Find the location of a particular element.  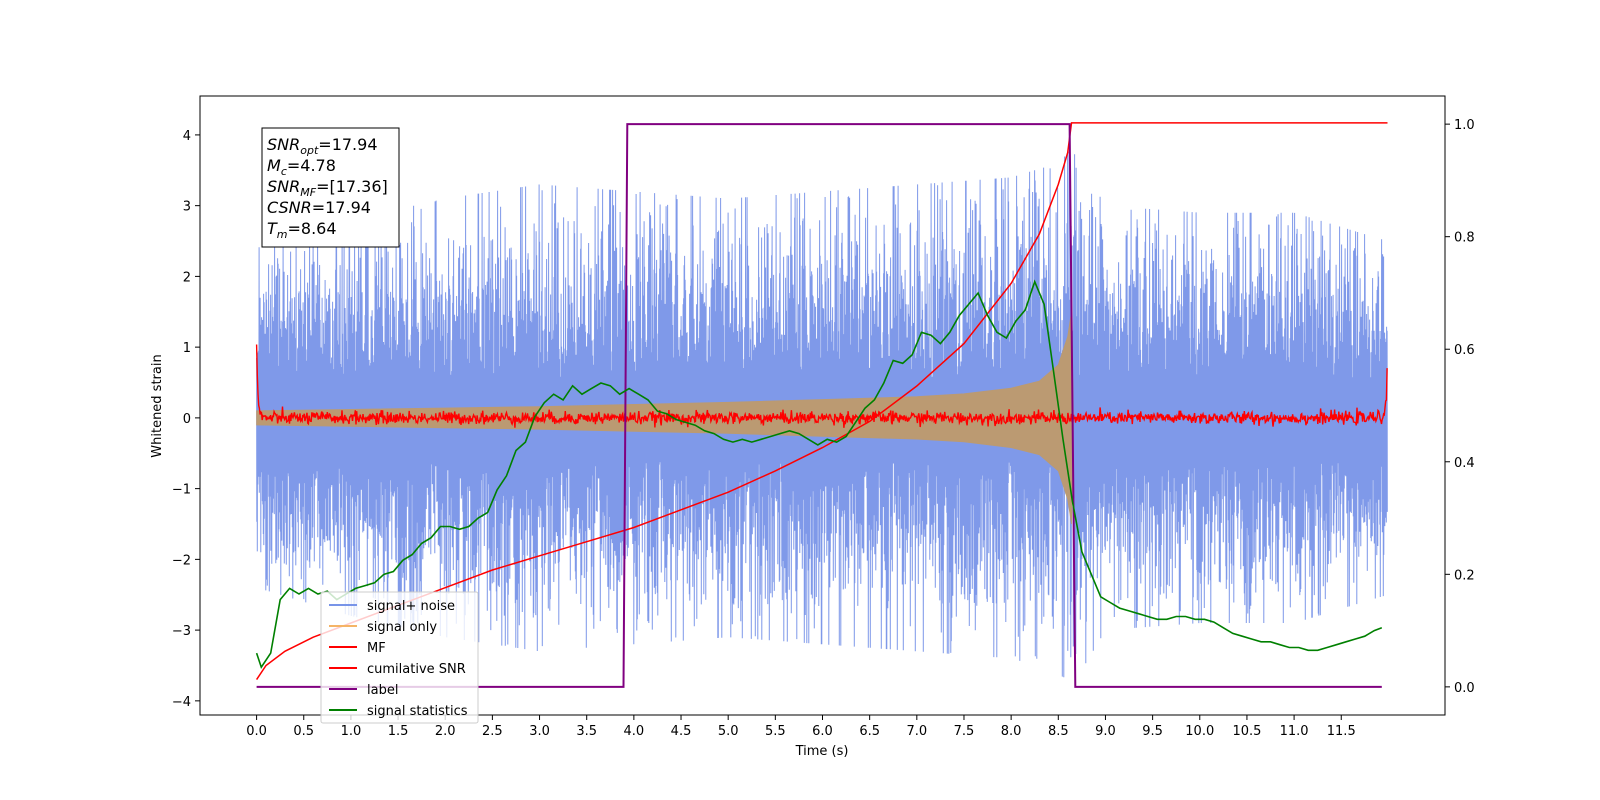

annotation-symbol: T is located at coordinates (272, 228).